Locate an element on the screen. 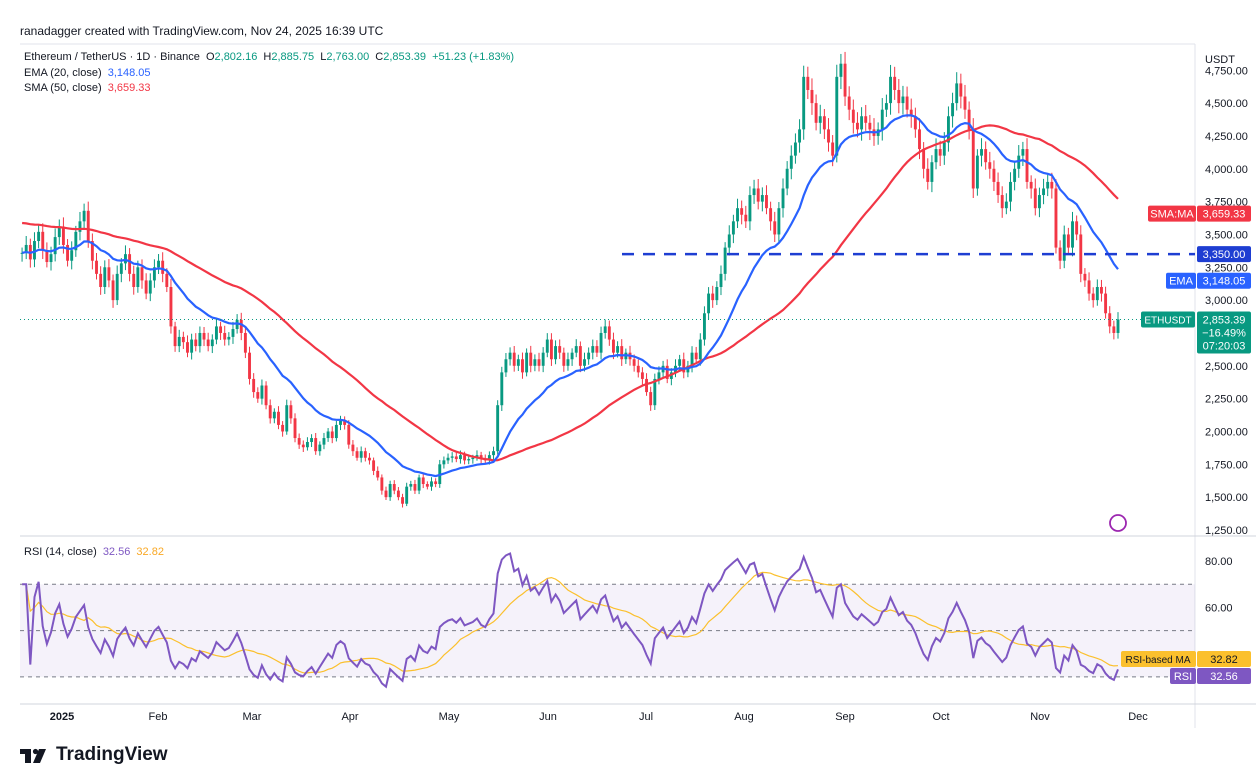  price-badge-value: 2,853.39 is located at coordinates (1224, 320).